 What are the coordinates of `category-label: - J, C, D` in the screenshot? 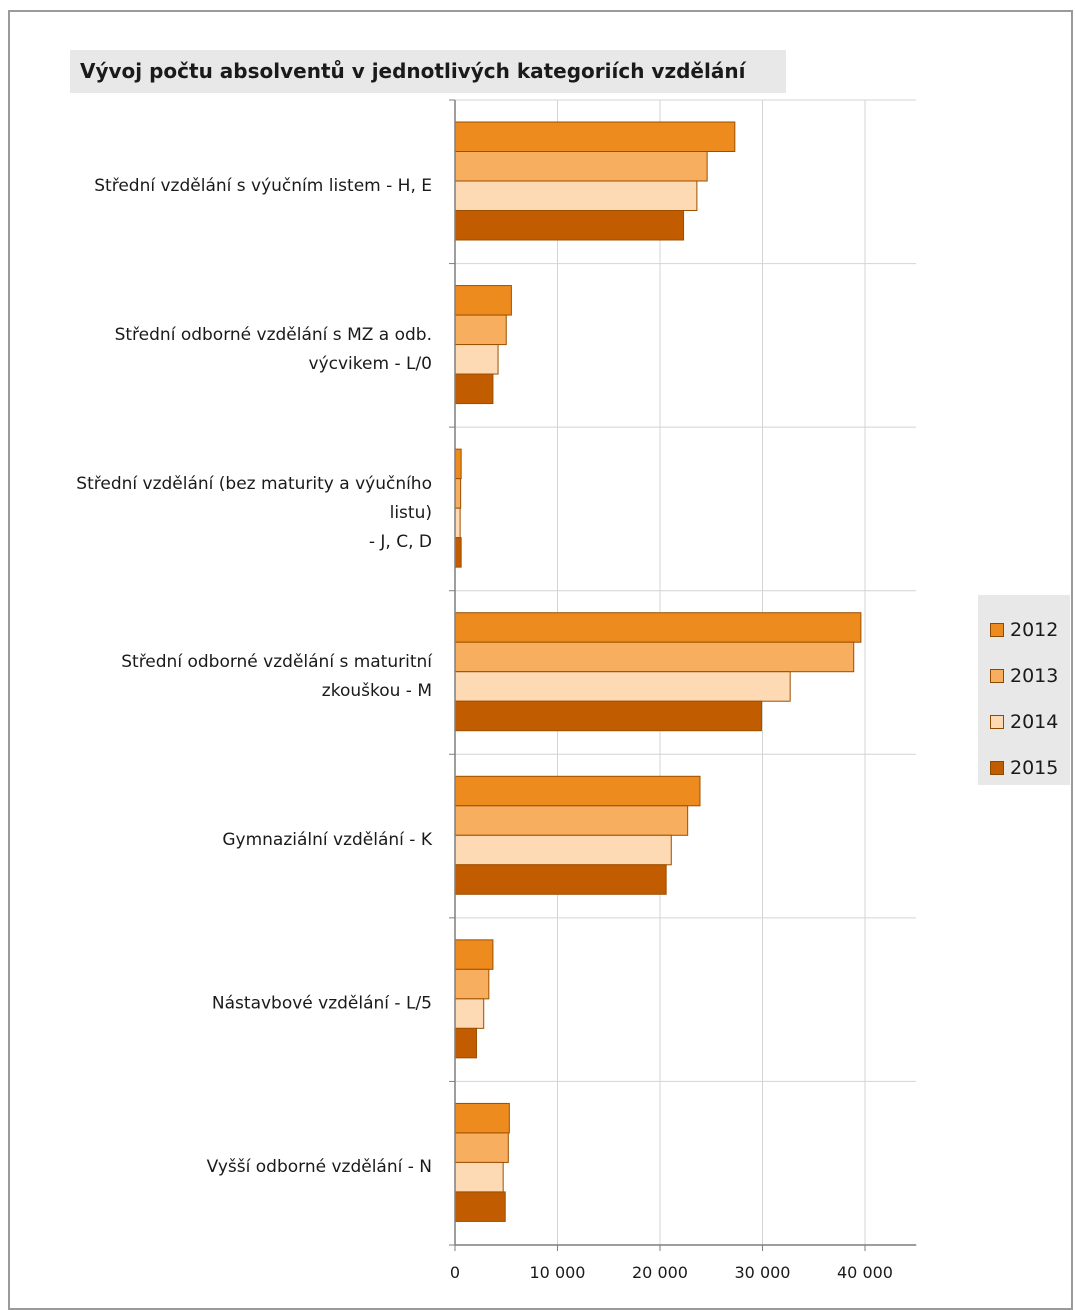 It's located at (400, 542).